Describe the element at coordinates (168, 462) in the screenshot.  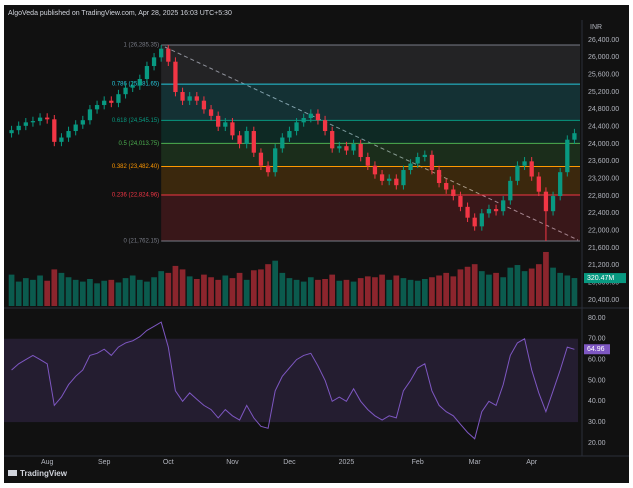
I see `x-tick-label: Oct` at that location.